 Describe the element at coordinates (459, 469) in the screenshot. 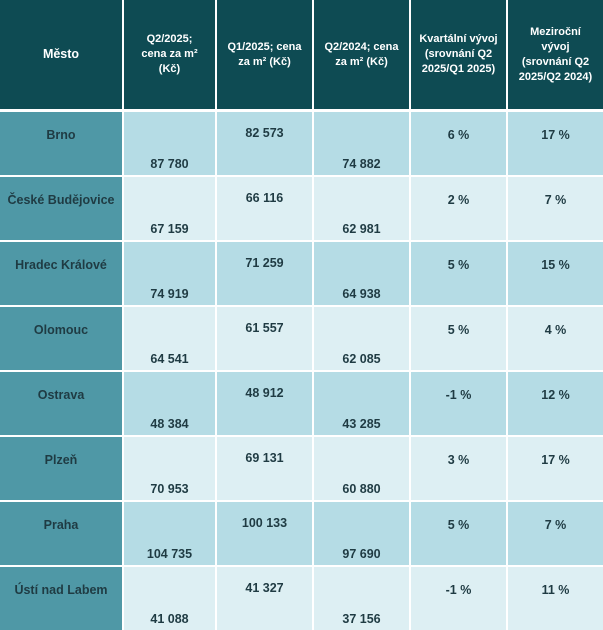

I see `cell-quarterly-change: 3 %` at that location.